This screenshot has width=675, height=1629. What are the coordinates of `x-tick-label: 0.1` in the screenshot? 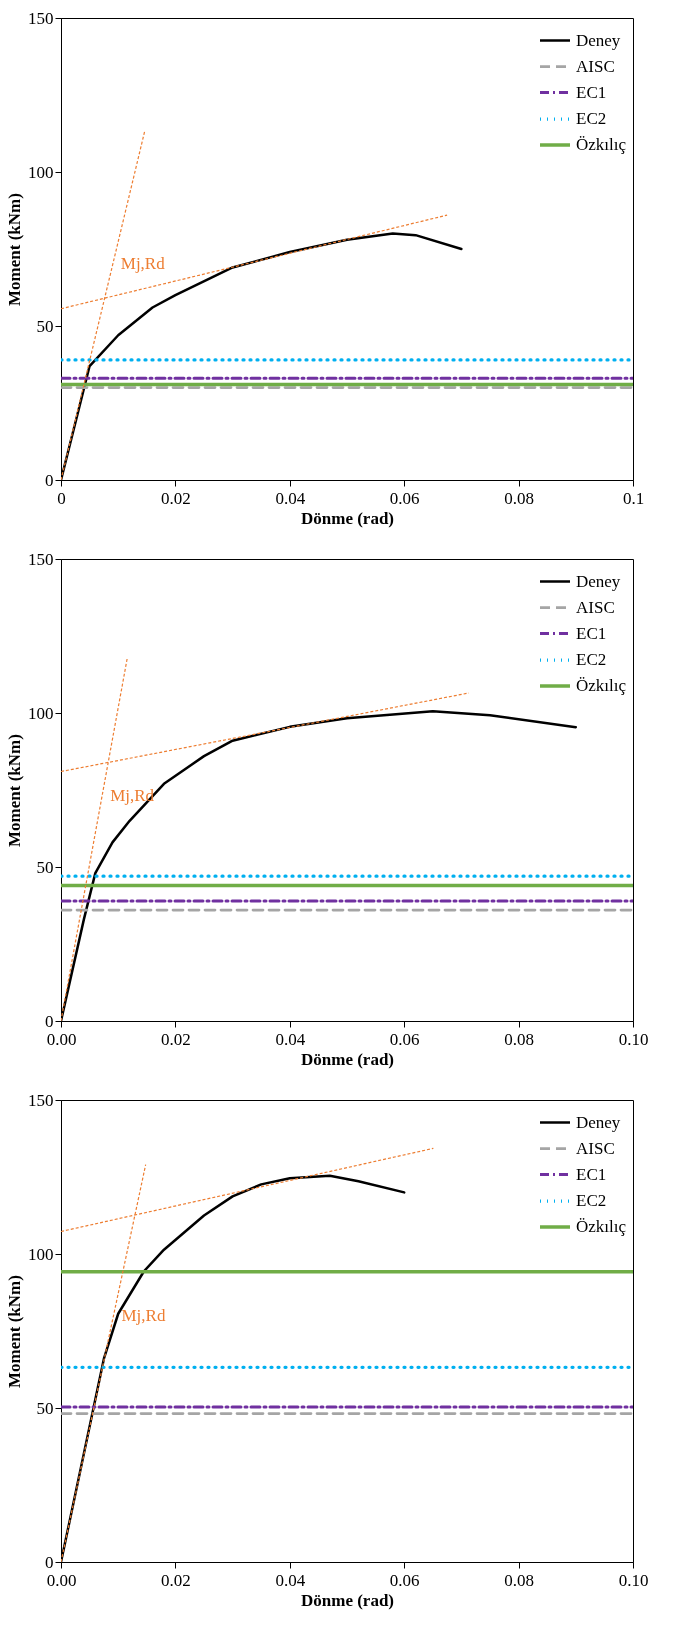 It's located at (633, 498).